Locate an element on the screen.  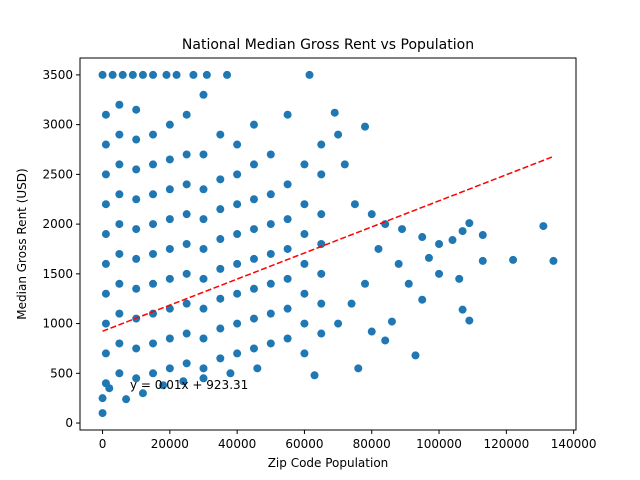
y-tick-label: 1000 is located at coordinates (57, 324).